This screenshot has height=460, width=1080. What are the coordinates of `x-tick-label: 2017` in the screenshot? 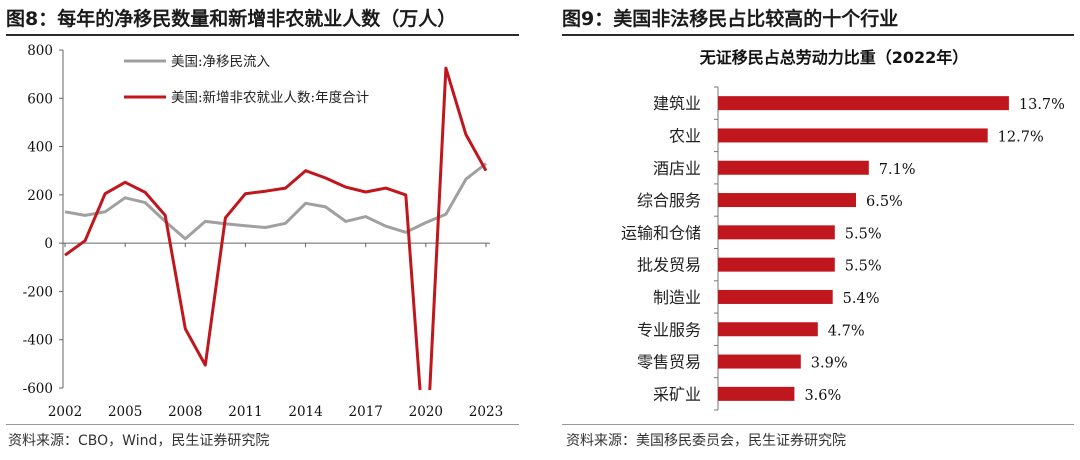 It's located at (366, 412).